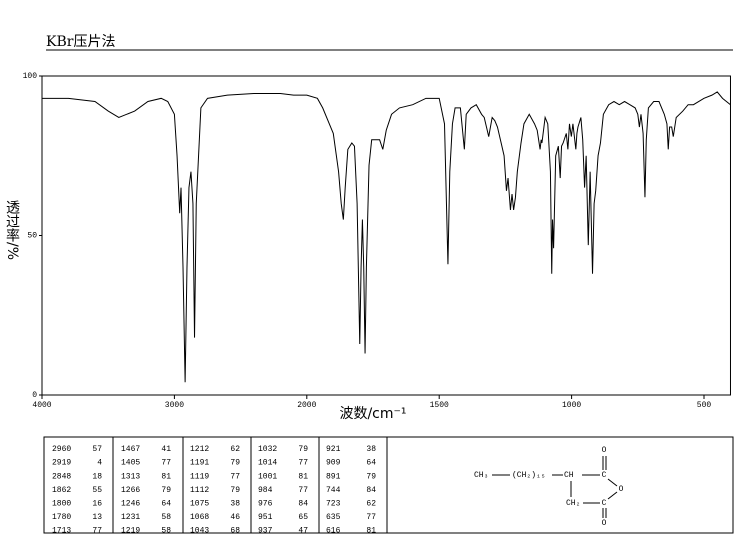  Describe the element at coordinates (333, 517) in the screenshot. I see `peak-wavenumber: 635` at that location.